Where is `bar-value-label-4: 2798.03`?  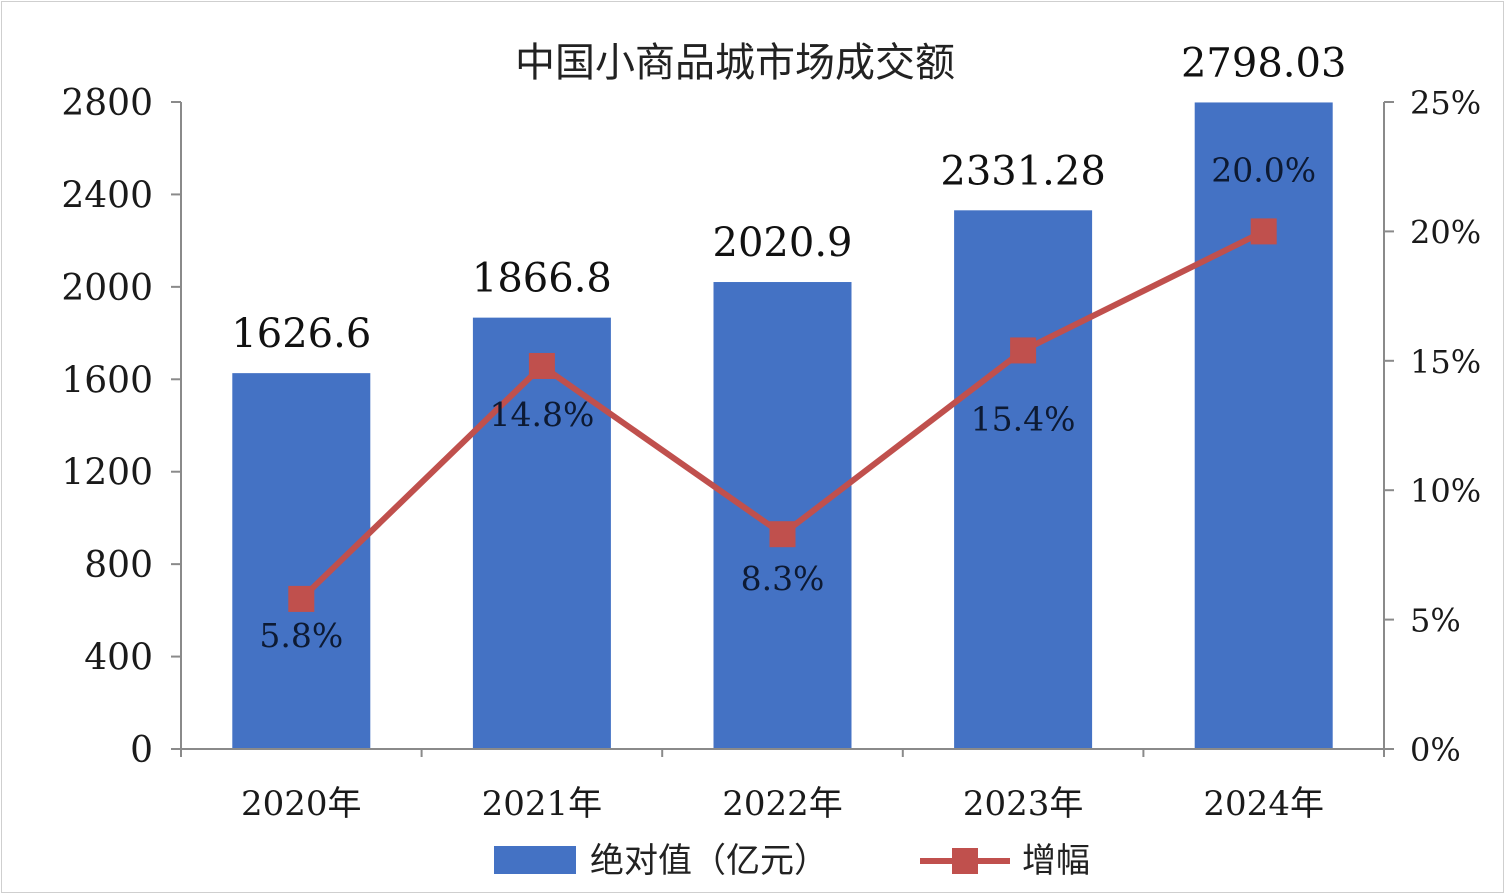 bar-value-label-4: 2798.03 is located at coordinates (1263, 63).